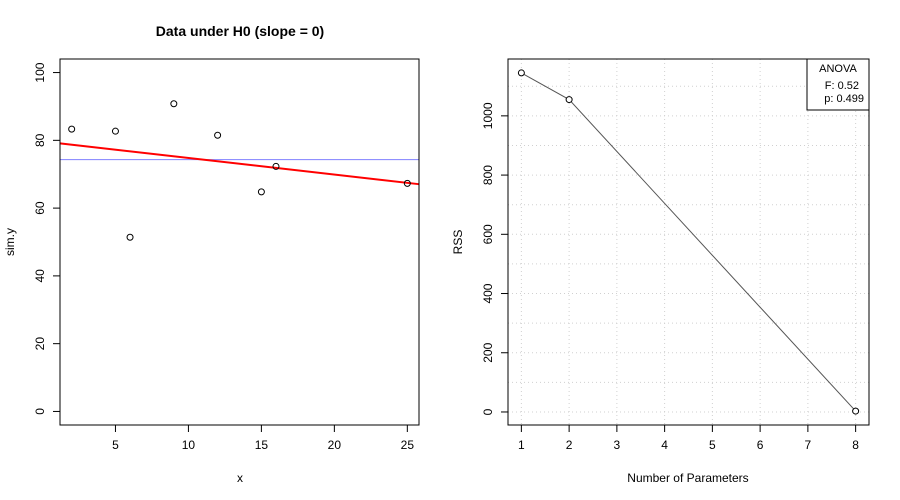 This screenshot has width=900, height=500. Describe the element at coordinates (488, 293) in the screenshot. I see `right-y-tick-label: 400` at that location.